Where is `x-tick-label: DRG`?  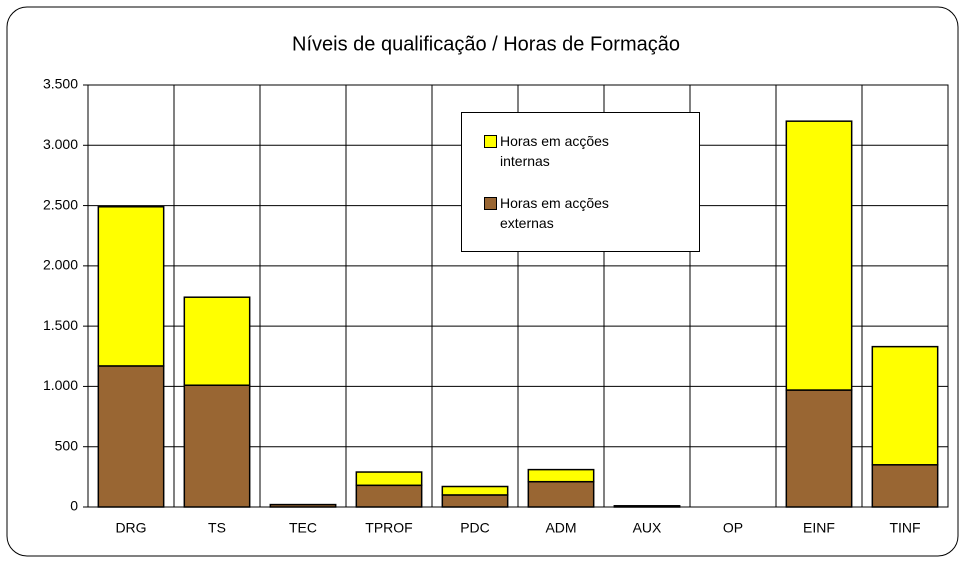
x-tick-label: DRG is located at coordinates (130, 528).